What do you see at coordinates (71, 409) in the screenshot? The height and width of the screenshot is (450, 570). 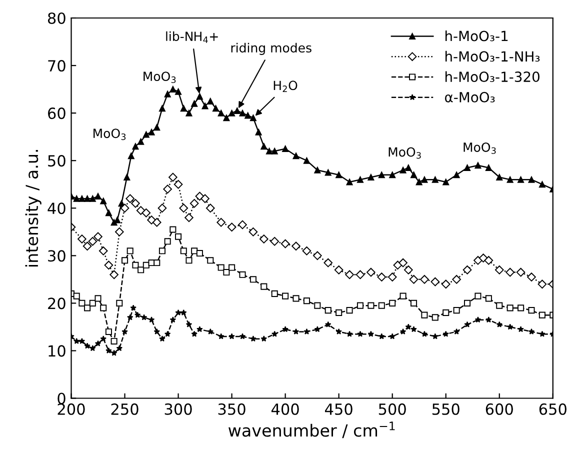 I see `x-tick-label: 200` at bounding box center [71, 409].